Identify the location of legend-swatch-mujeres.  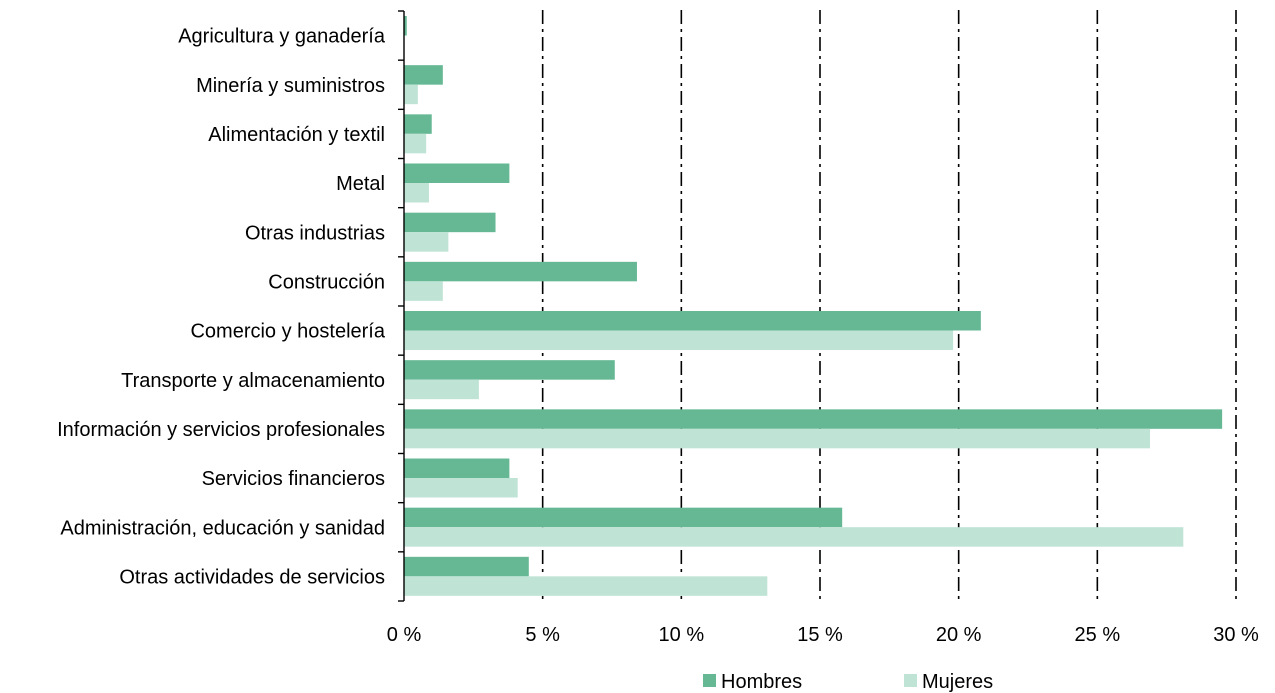
(910, 680).